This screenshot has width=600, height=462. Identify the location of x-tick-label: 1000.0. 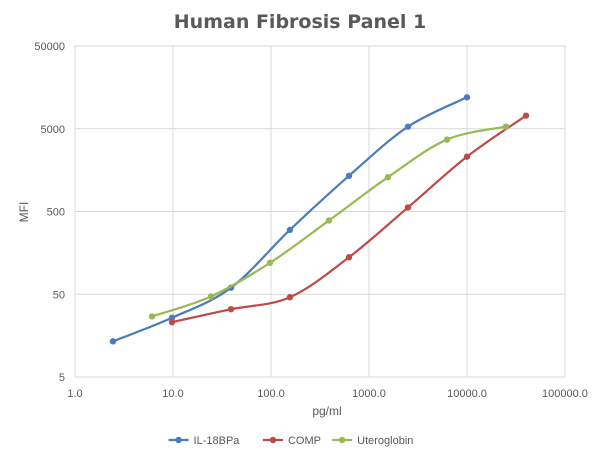
(369, 394).